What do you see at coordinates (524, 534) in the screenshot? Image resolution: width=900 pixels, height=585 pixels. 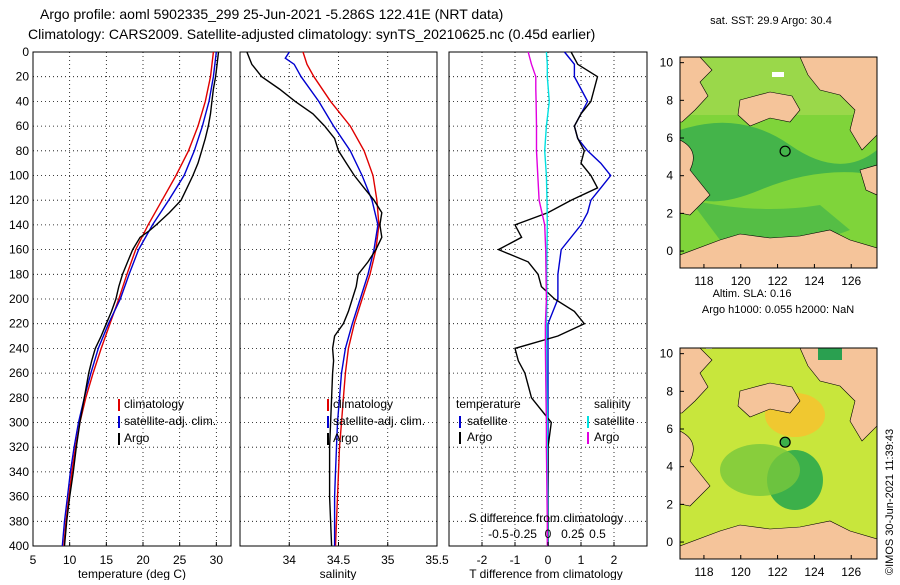 I see `x2-tick-label: -0.25` at bounding box center [524, 534].